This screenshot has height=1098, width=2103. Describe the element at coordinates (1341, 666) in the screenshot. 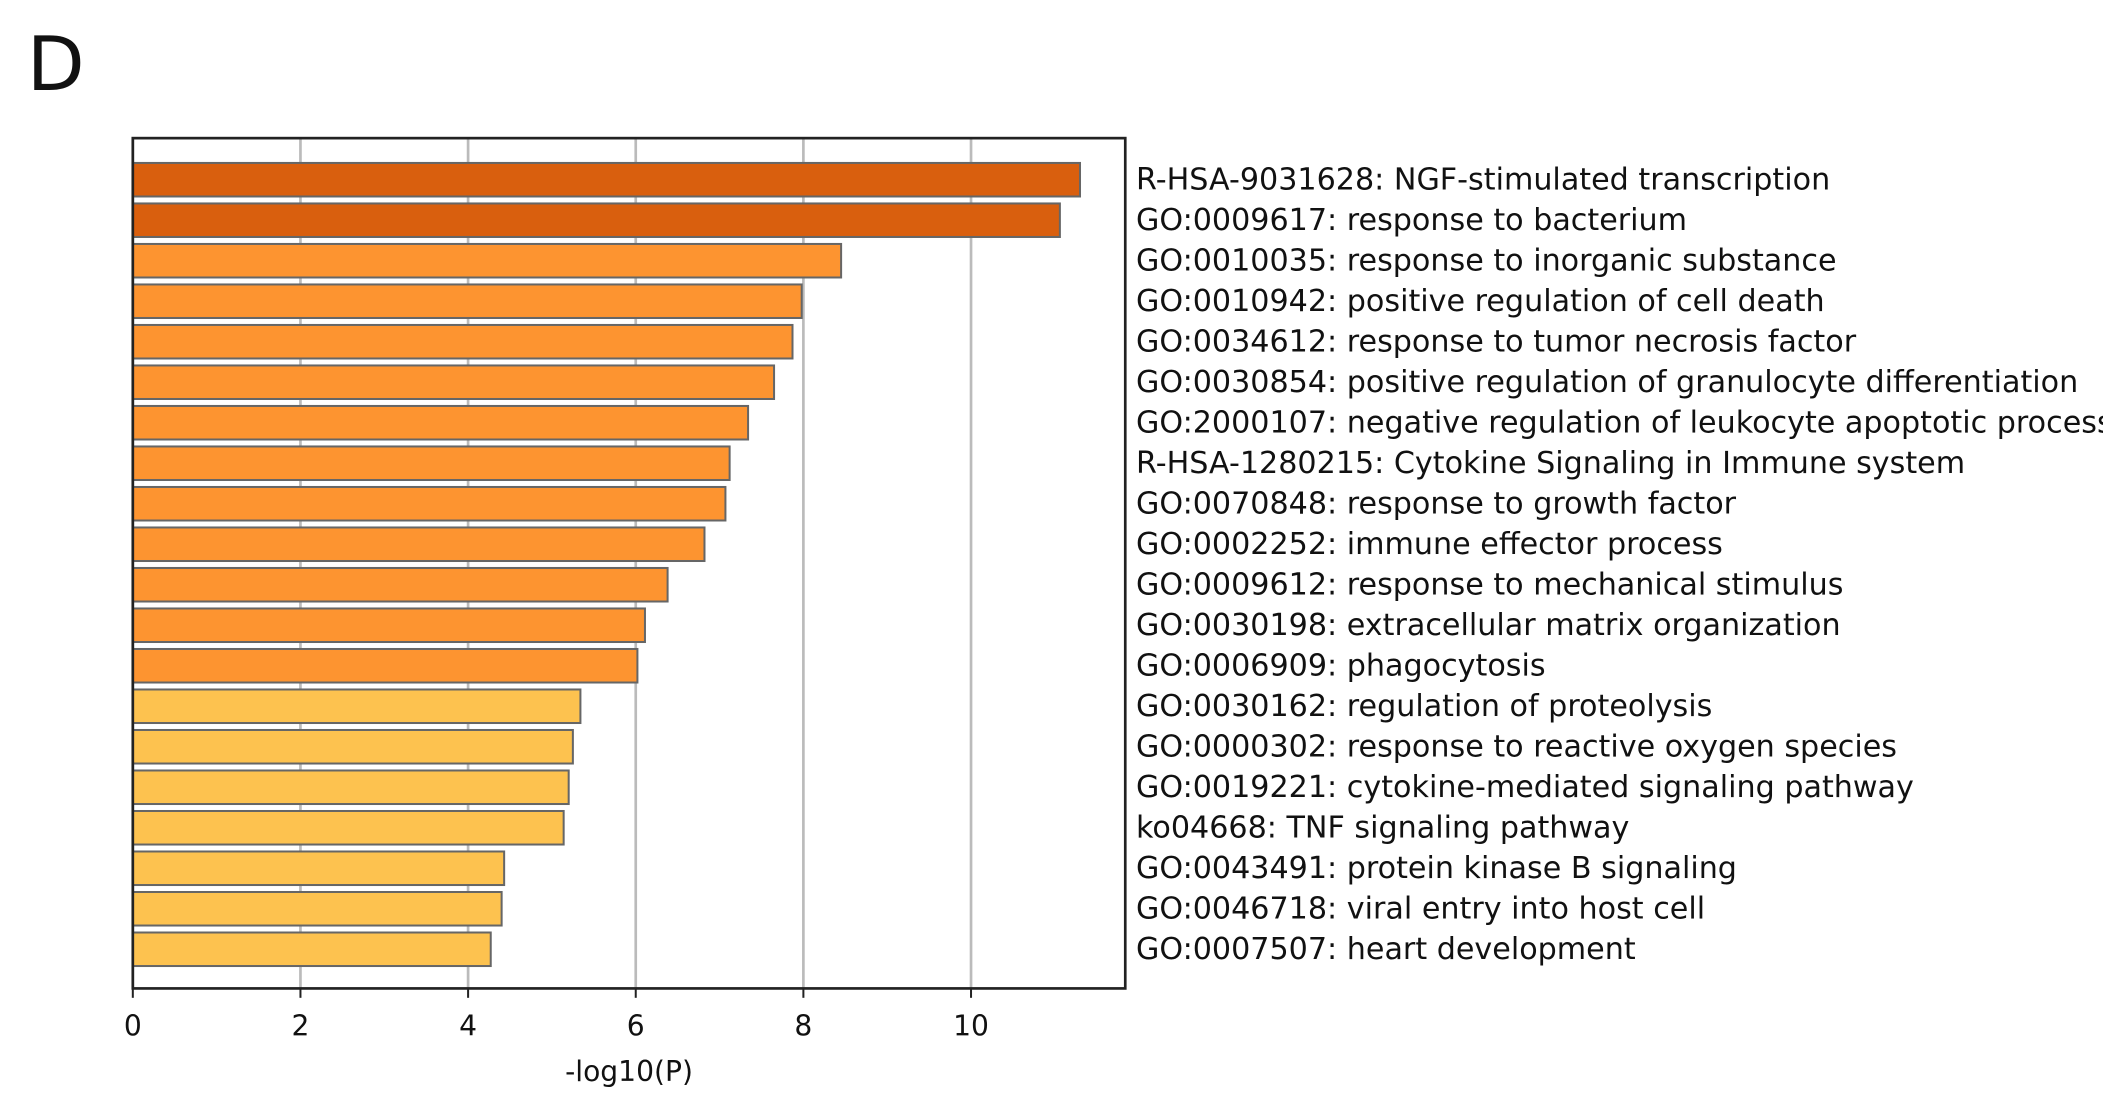

I see `y-tick-label: GO:0006909: phagocytosis` at that location.